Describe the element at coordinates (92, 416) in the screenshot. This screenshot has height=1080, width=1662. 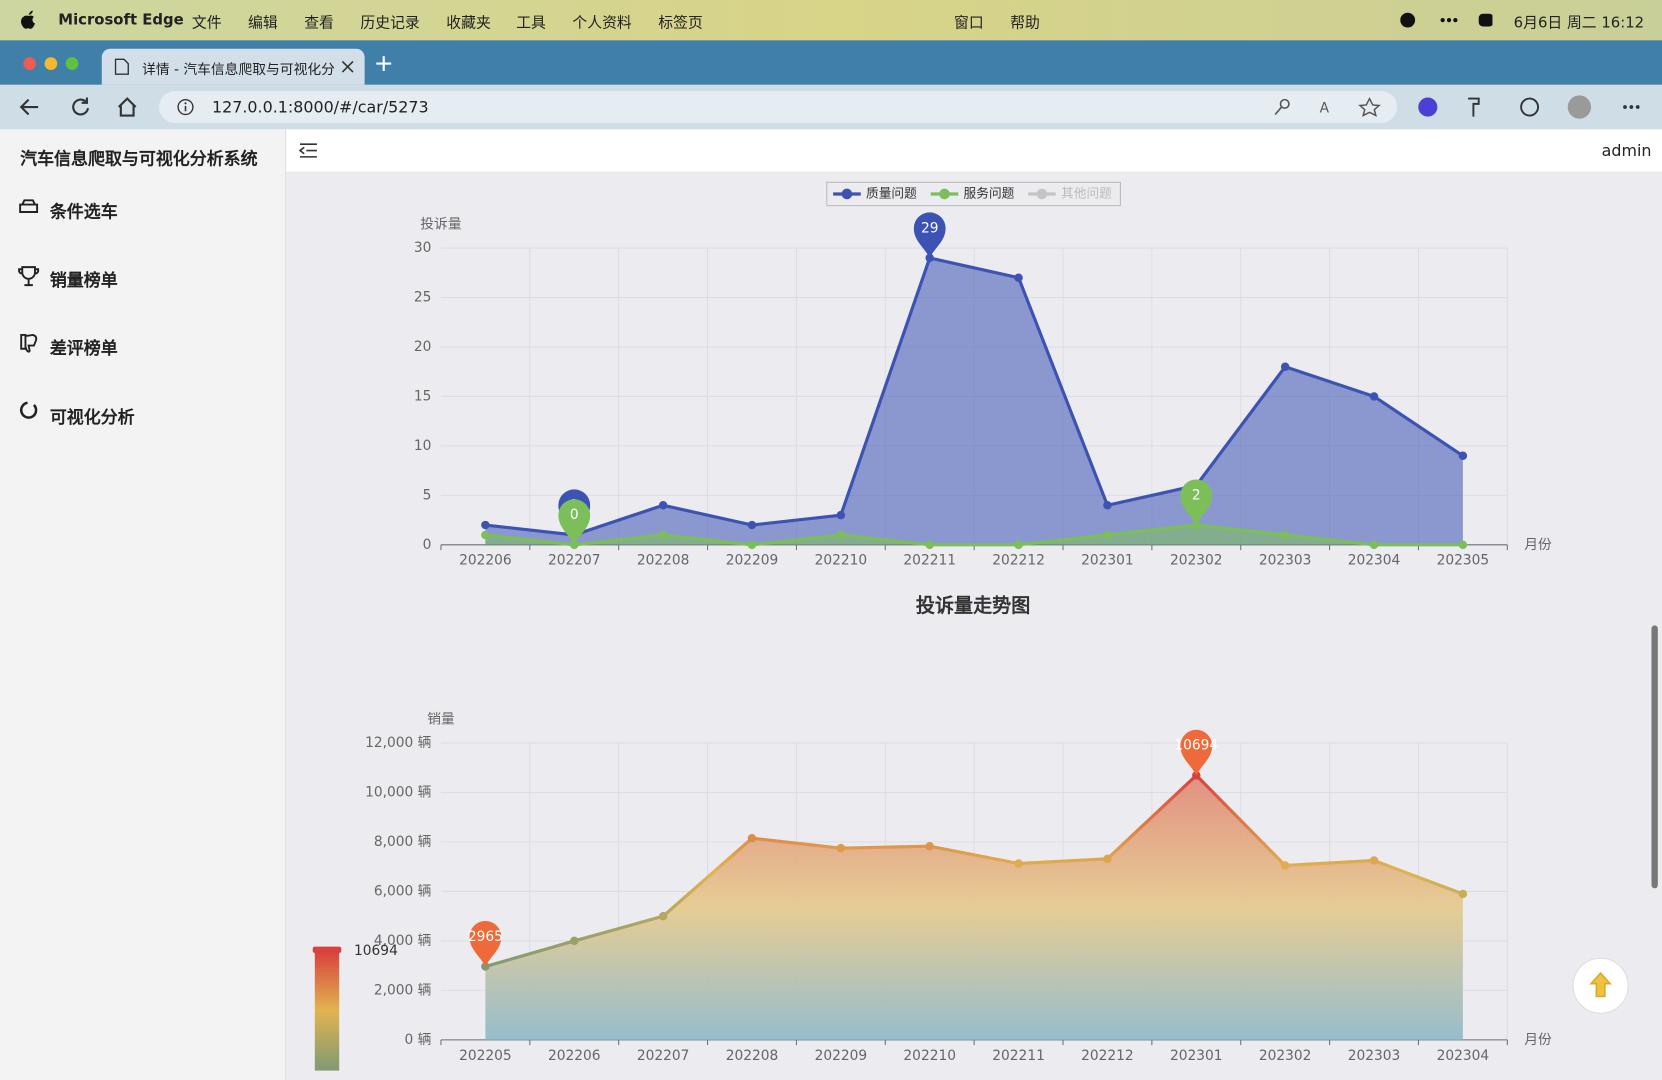
I see `menu-link: 可视化分析` at that location.